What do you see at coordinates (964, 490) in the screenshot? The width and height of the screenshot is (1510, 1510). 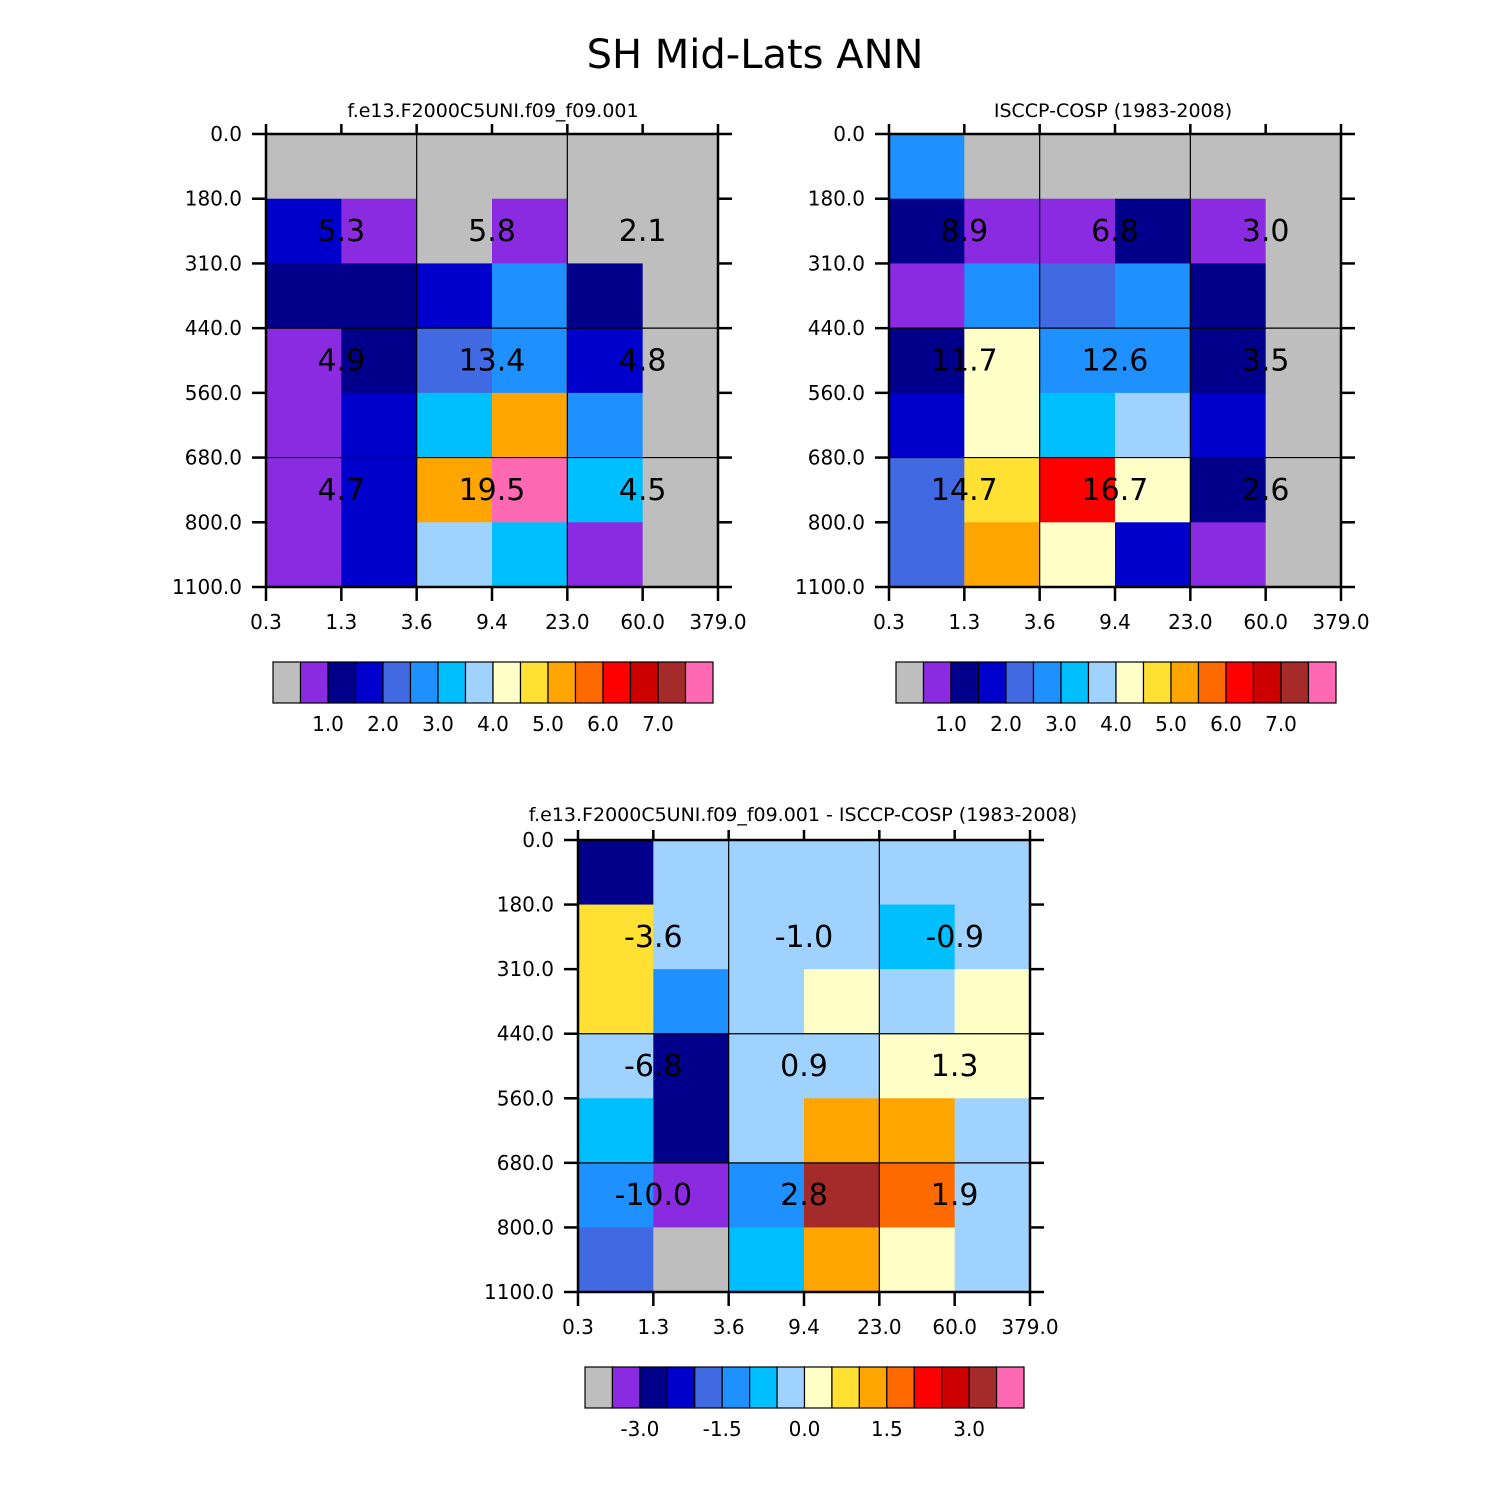 I see `cell-value-label: 14.7` at bounding box center [964, 490].